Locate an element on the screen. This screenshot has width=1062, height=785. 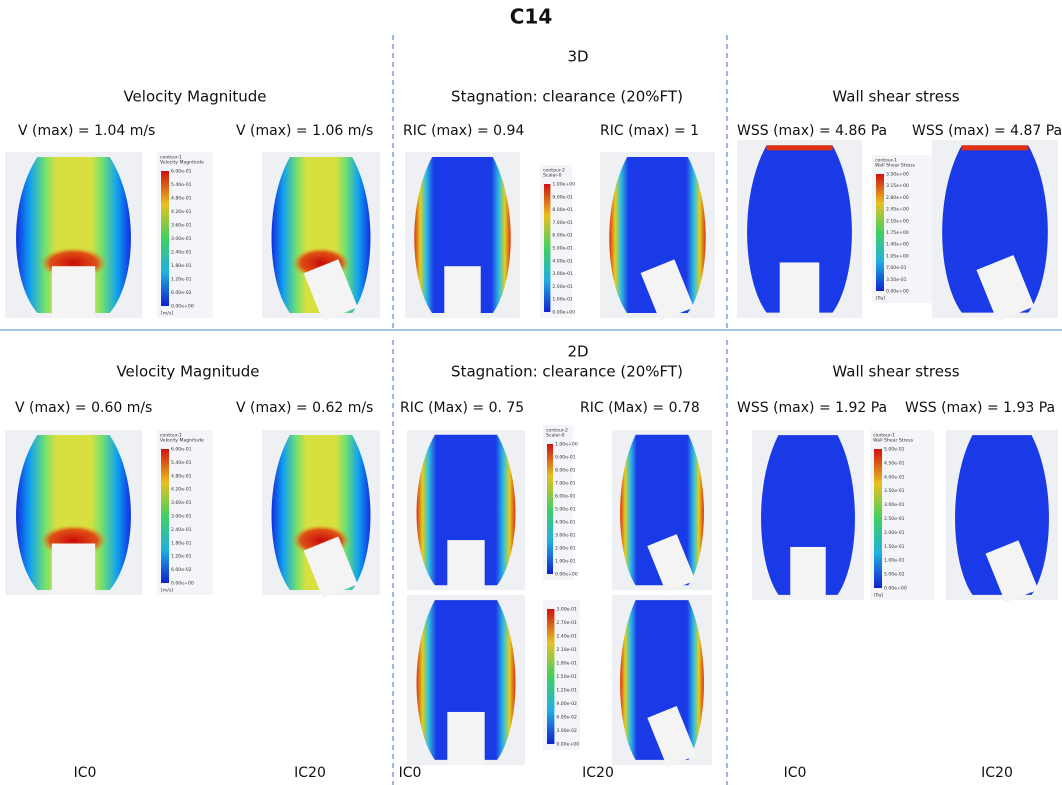
max-value-label: WSS (max) = 4.87 Pa is located at coordinates (987, 131).